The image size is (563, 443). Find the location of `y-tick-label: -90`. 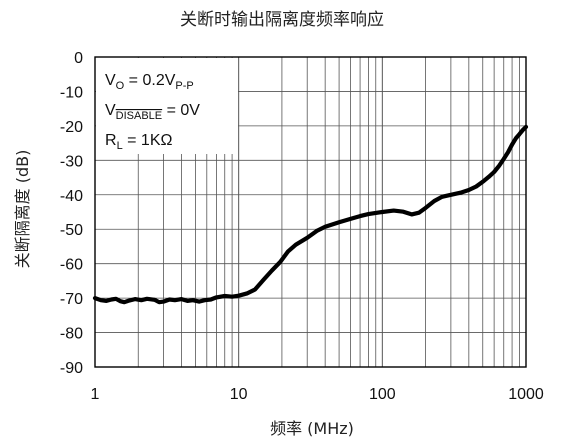

y-tick-label: -90 is located at coordinates (71, 368).